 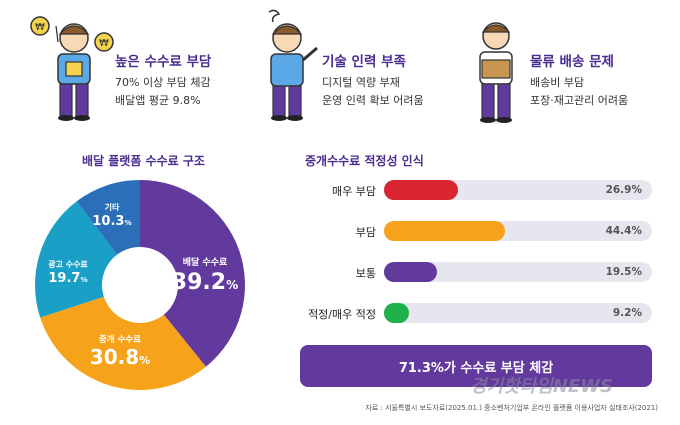 What do you see at coordinates (143, 161) in the screenshot?
I see `donut-chart-title: 배달 플랫폼 수수료 구조` at bounding box center [143, 161].